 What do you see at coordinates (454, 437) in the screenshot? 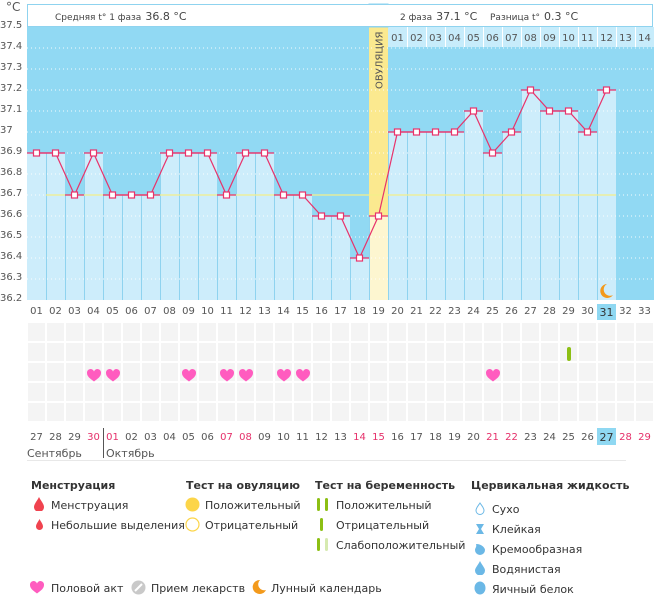
I see `calendar-day-label: 19` at bounding box center [454, 437].